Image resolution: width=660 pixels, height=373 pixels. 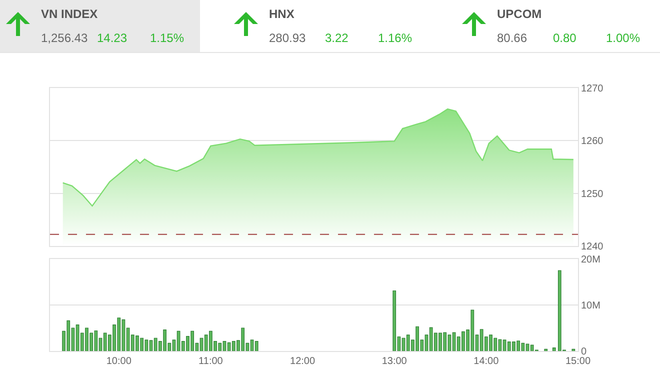 I want to click on y-tick-label: 1240, so click(x=592, y=247).